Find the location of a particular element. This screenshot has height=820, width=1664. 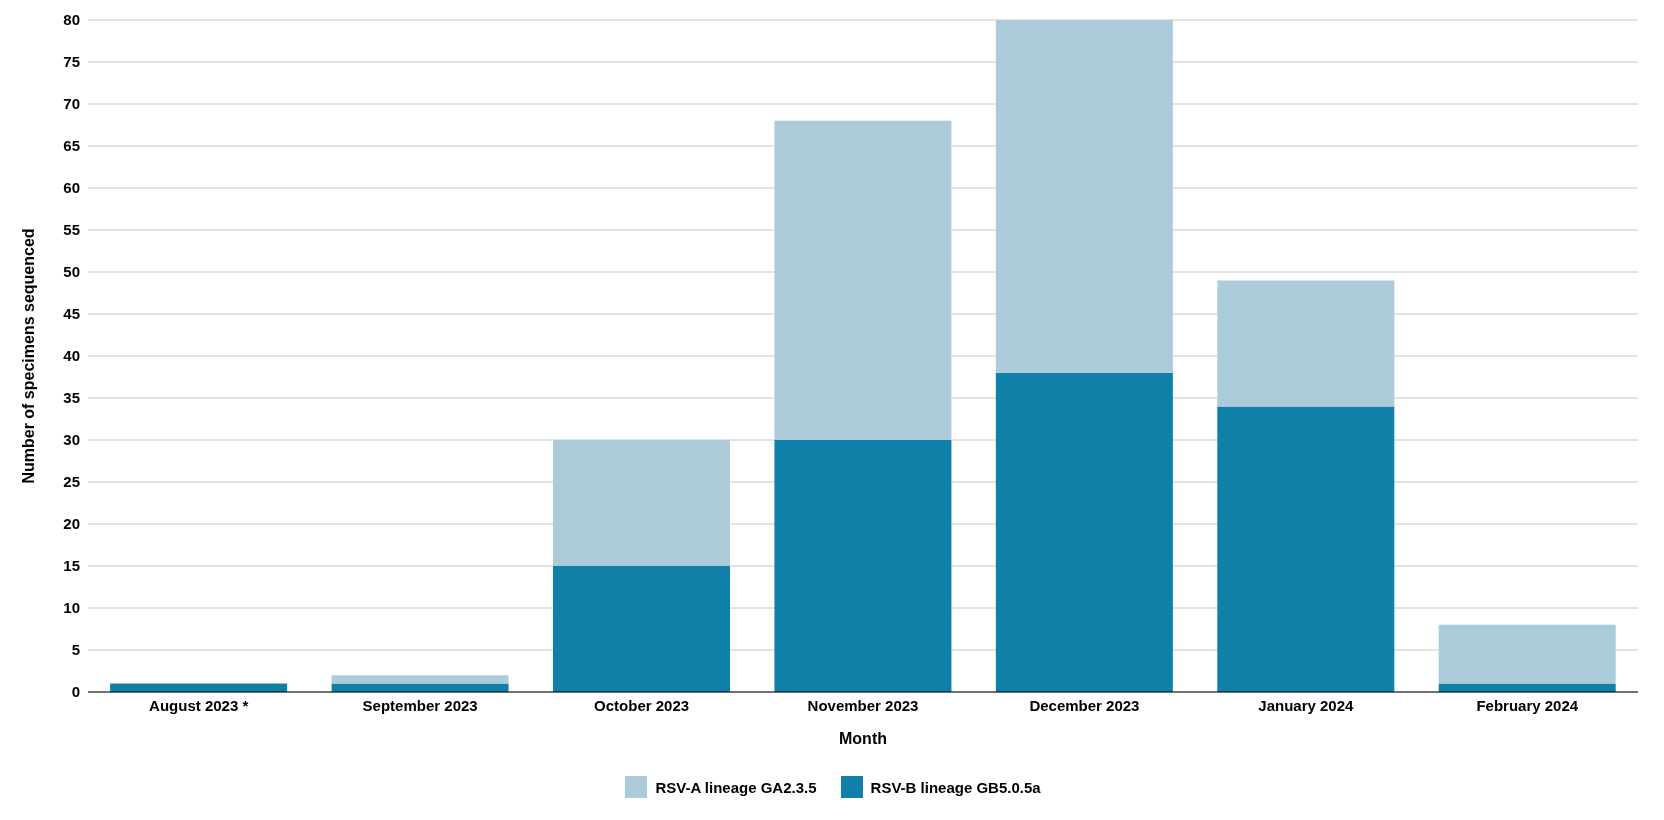

x-tick-label: October 2023 is located at coordinates (642, 705).